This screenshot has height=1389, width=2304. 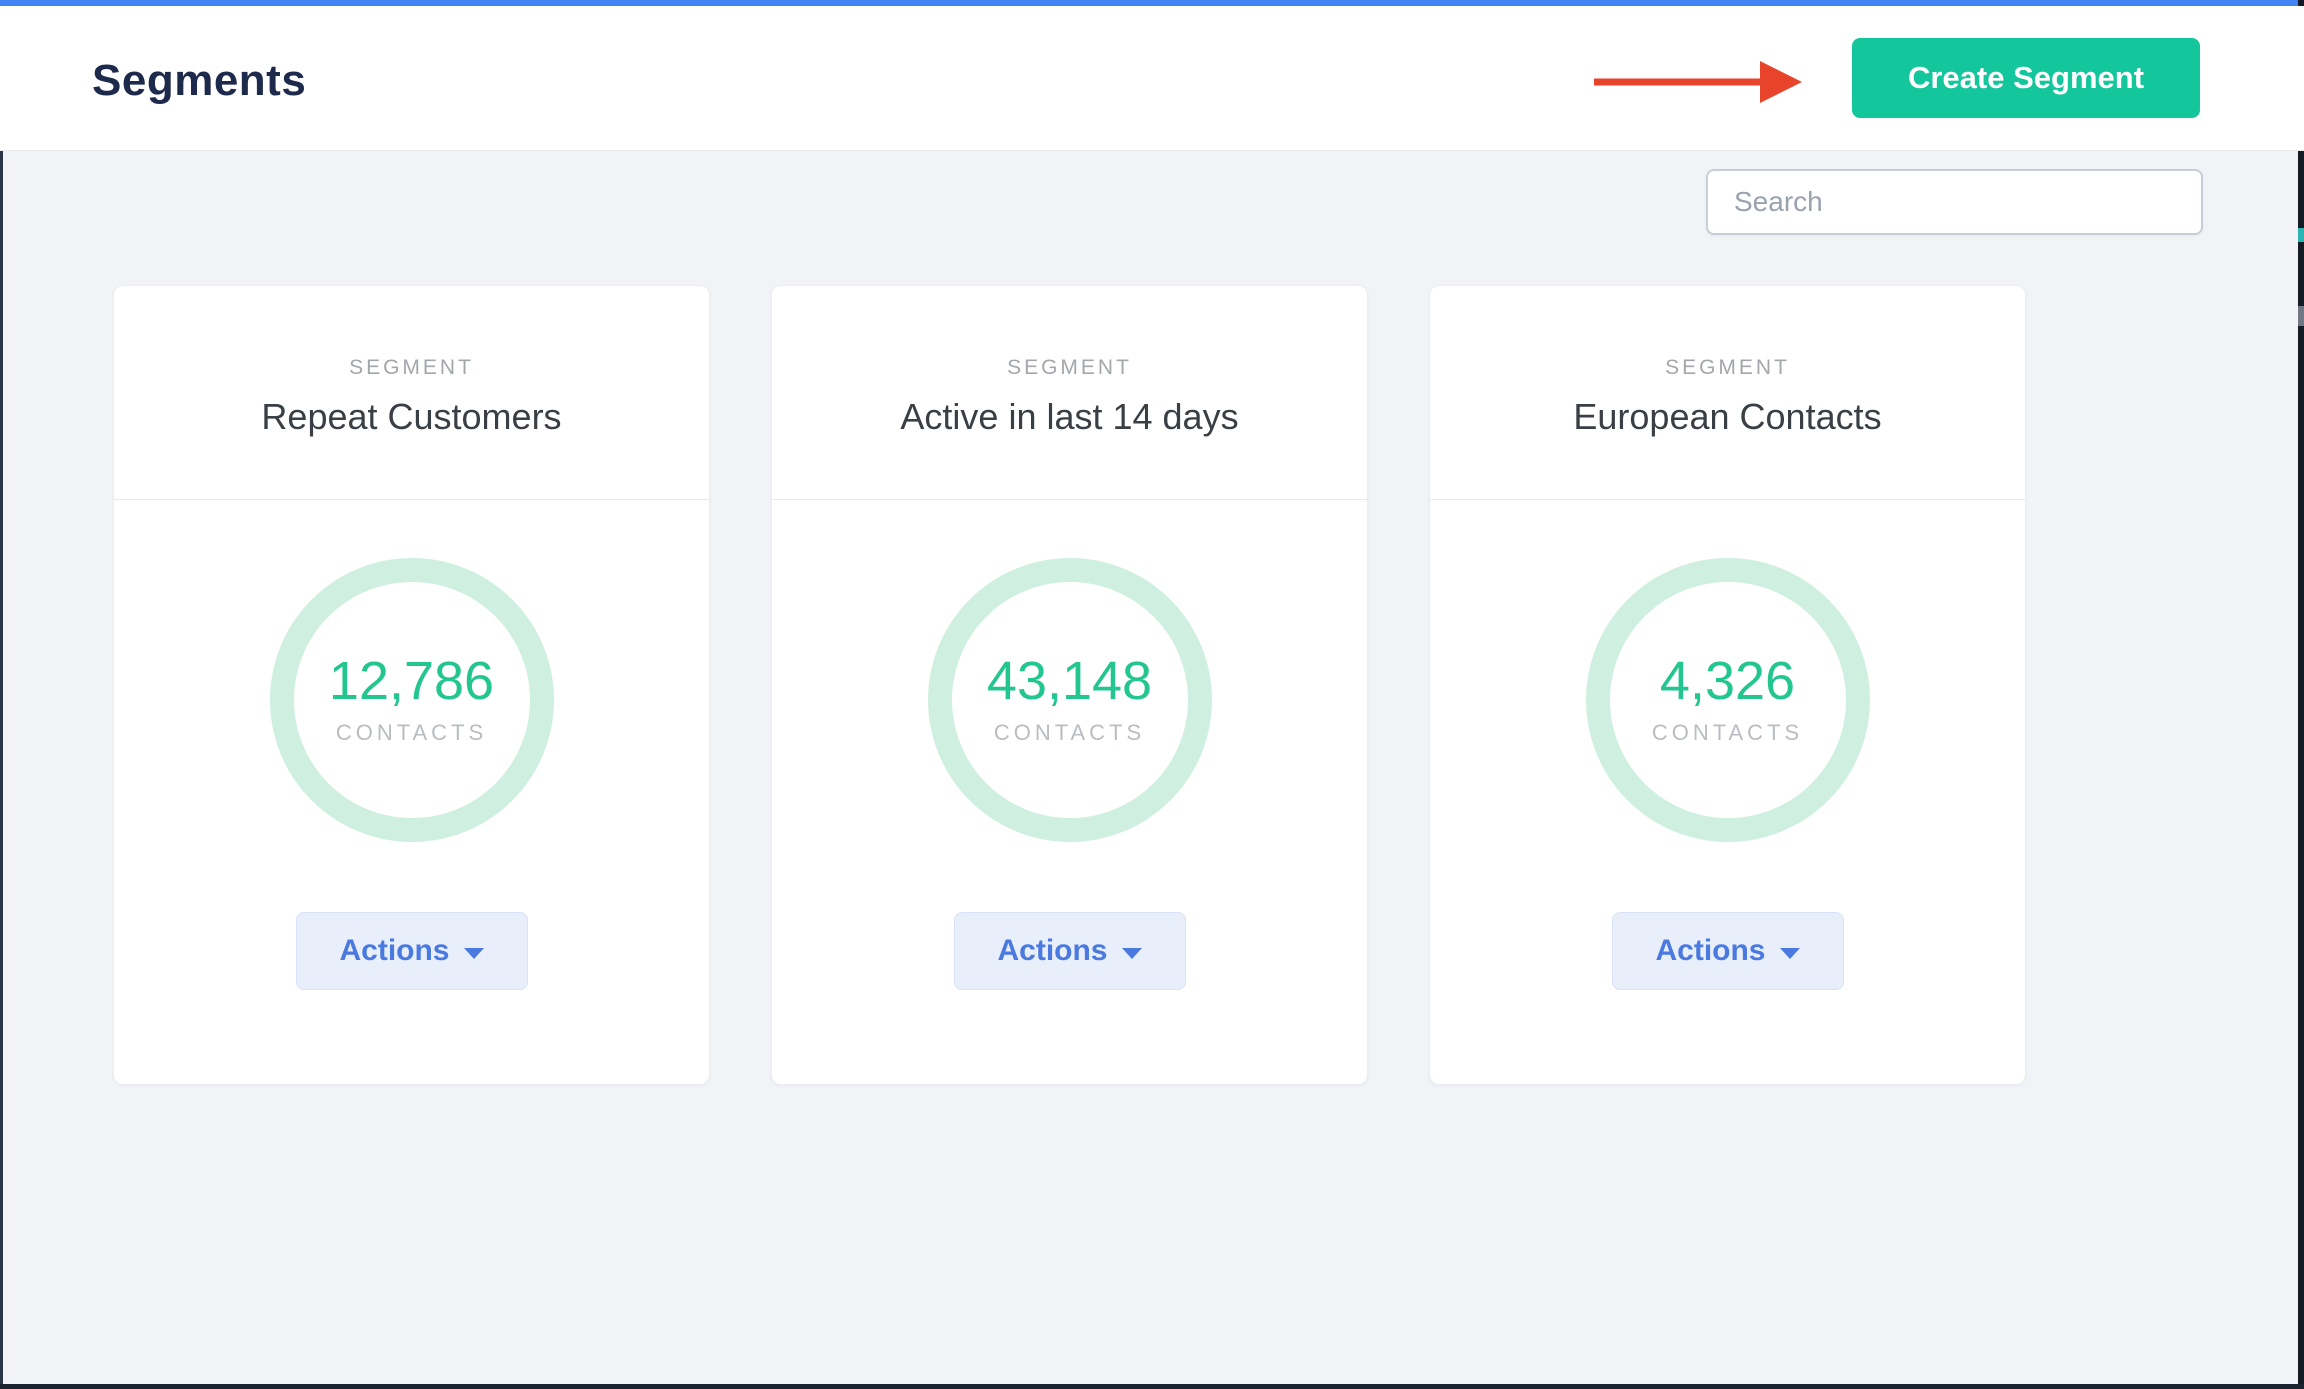 What do you see at coordinates (199, 80) in the screenshot?
I see `page-title: Segments` at bounding box center [199, 80].